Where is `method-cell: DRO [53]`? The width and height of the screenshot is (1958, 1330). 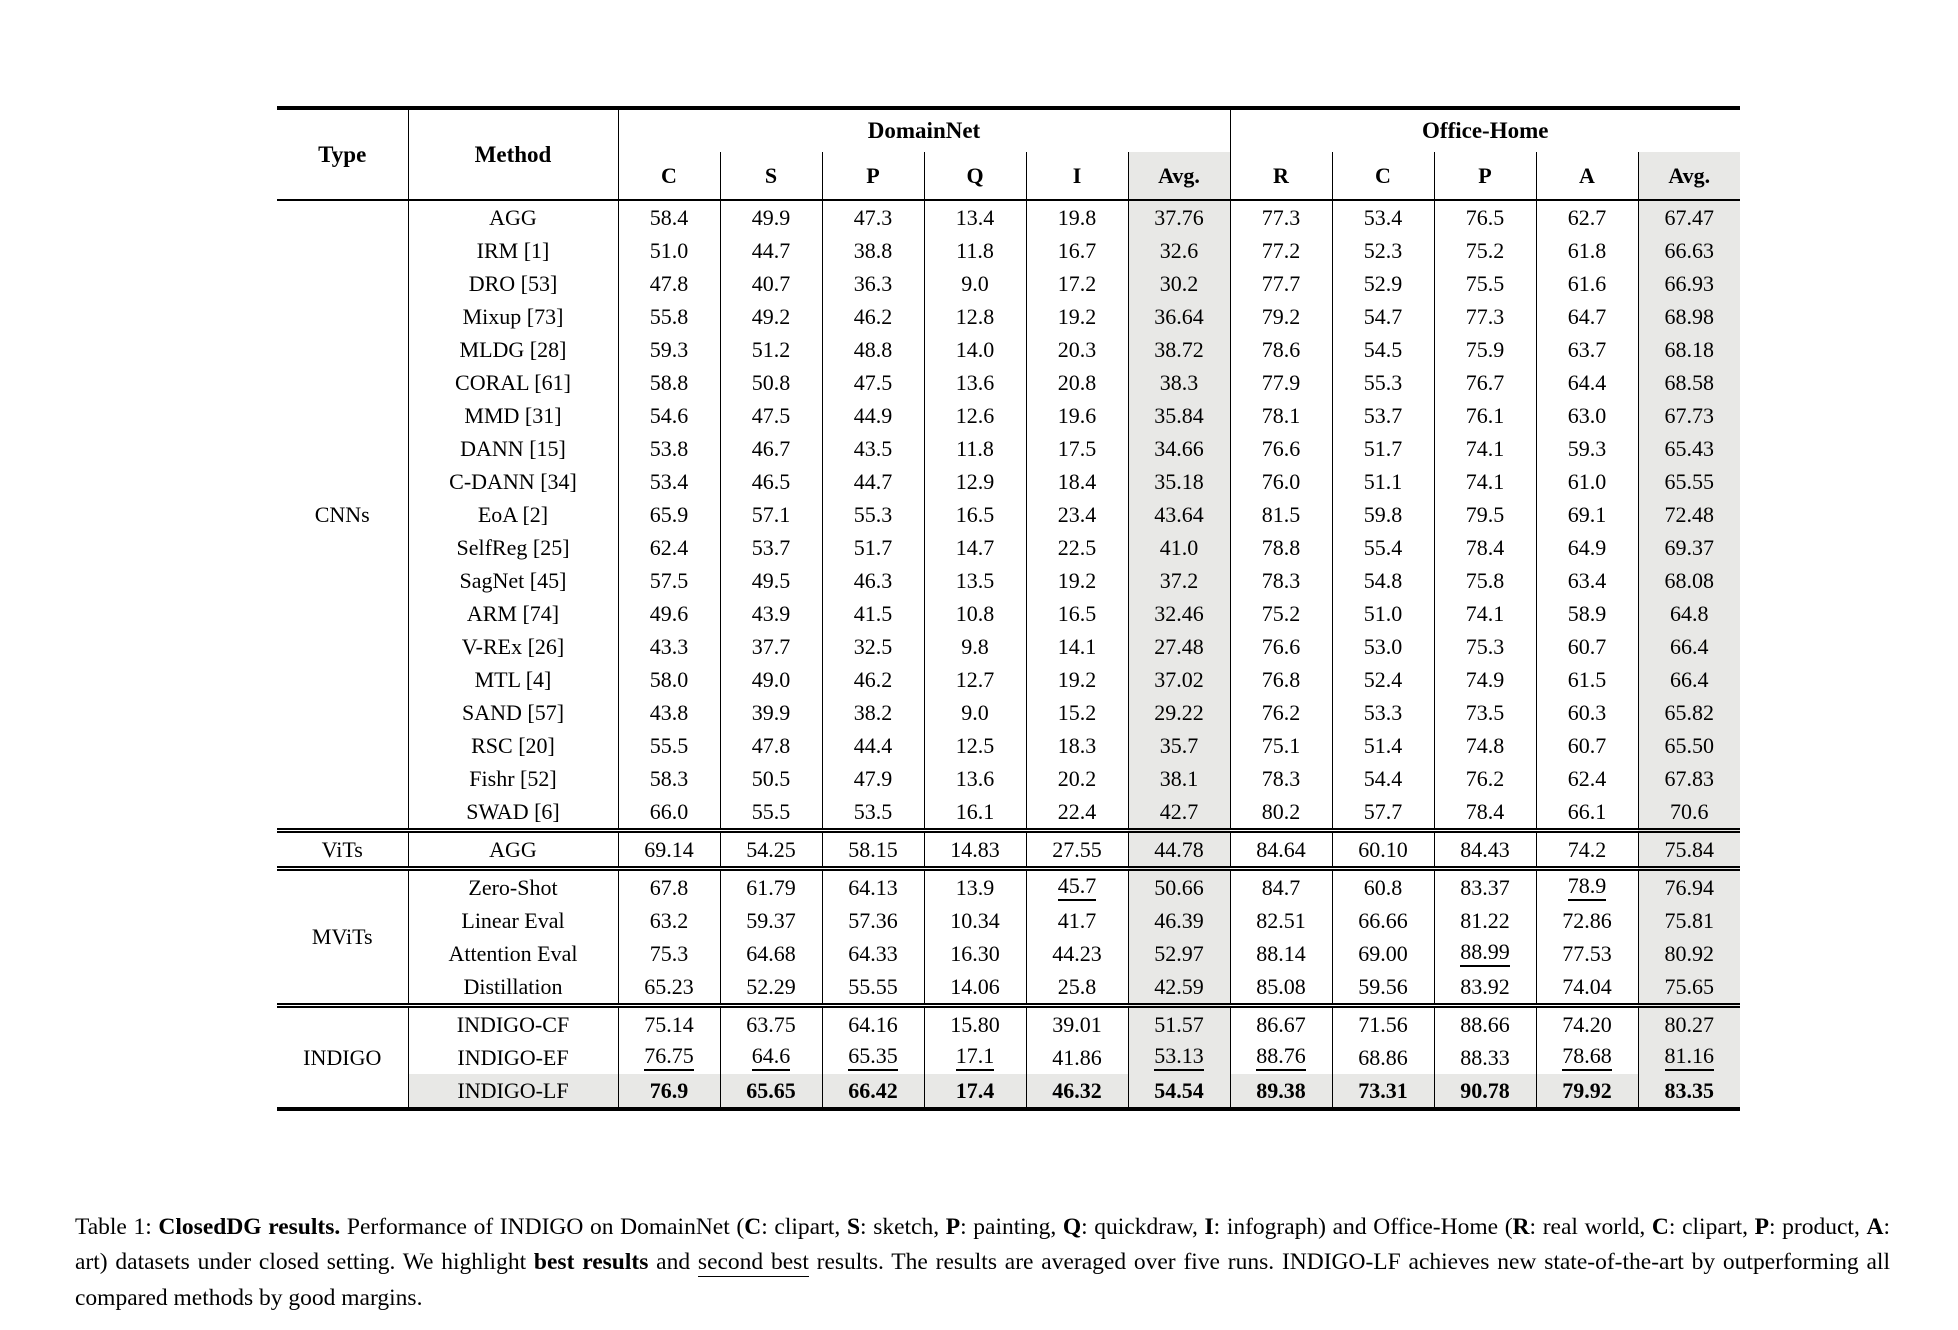 method-cell: DRO [53] is located at coordinates (512, 283).